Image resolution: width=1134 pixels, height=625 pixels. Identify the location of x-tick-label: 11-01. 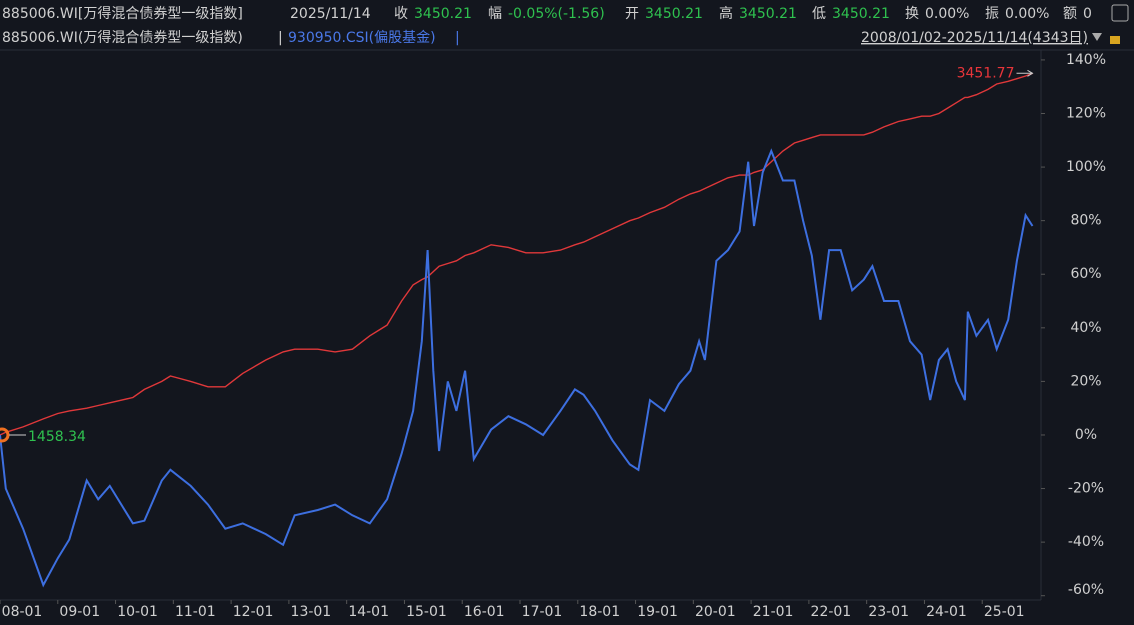
(195, 612).